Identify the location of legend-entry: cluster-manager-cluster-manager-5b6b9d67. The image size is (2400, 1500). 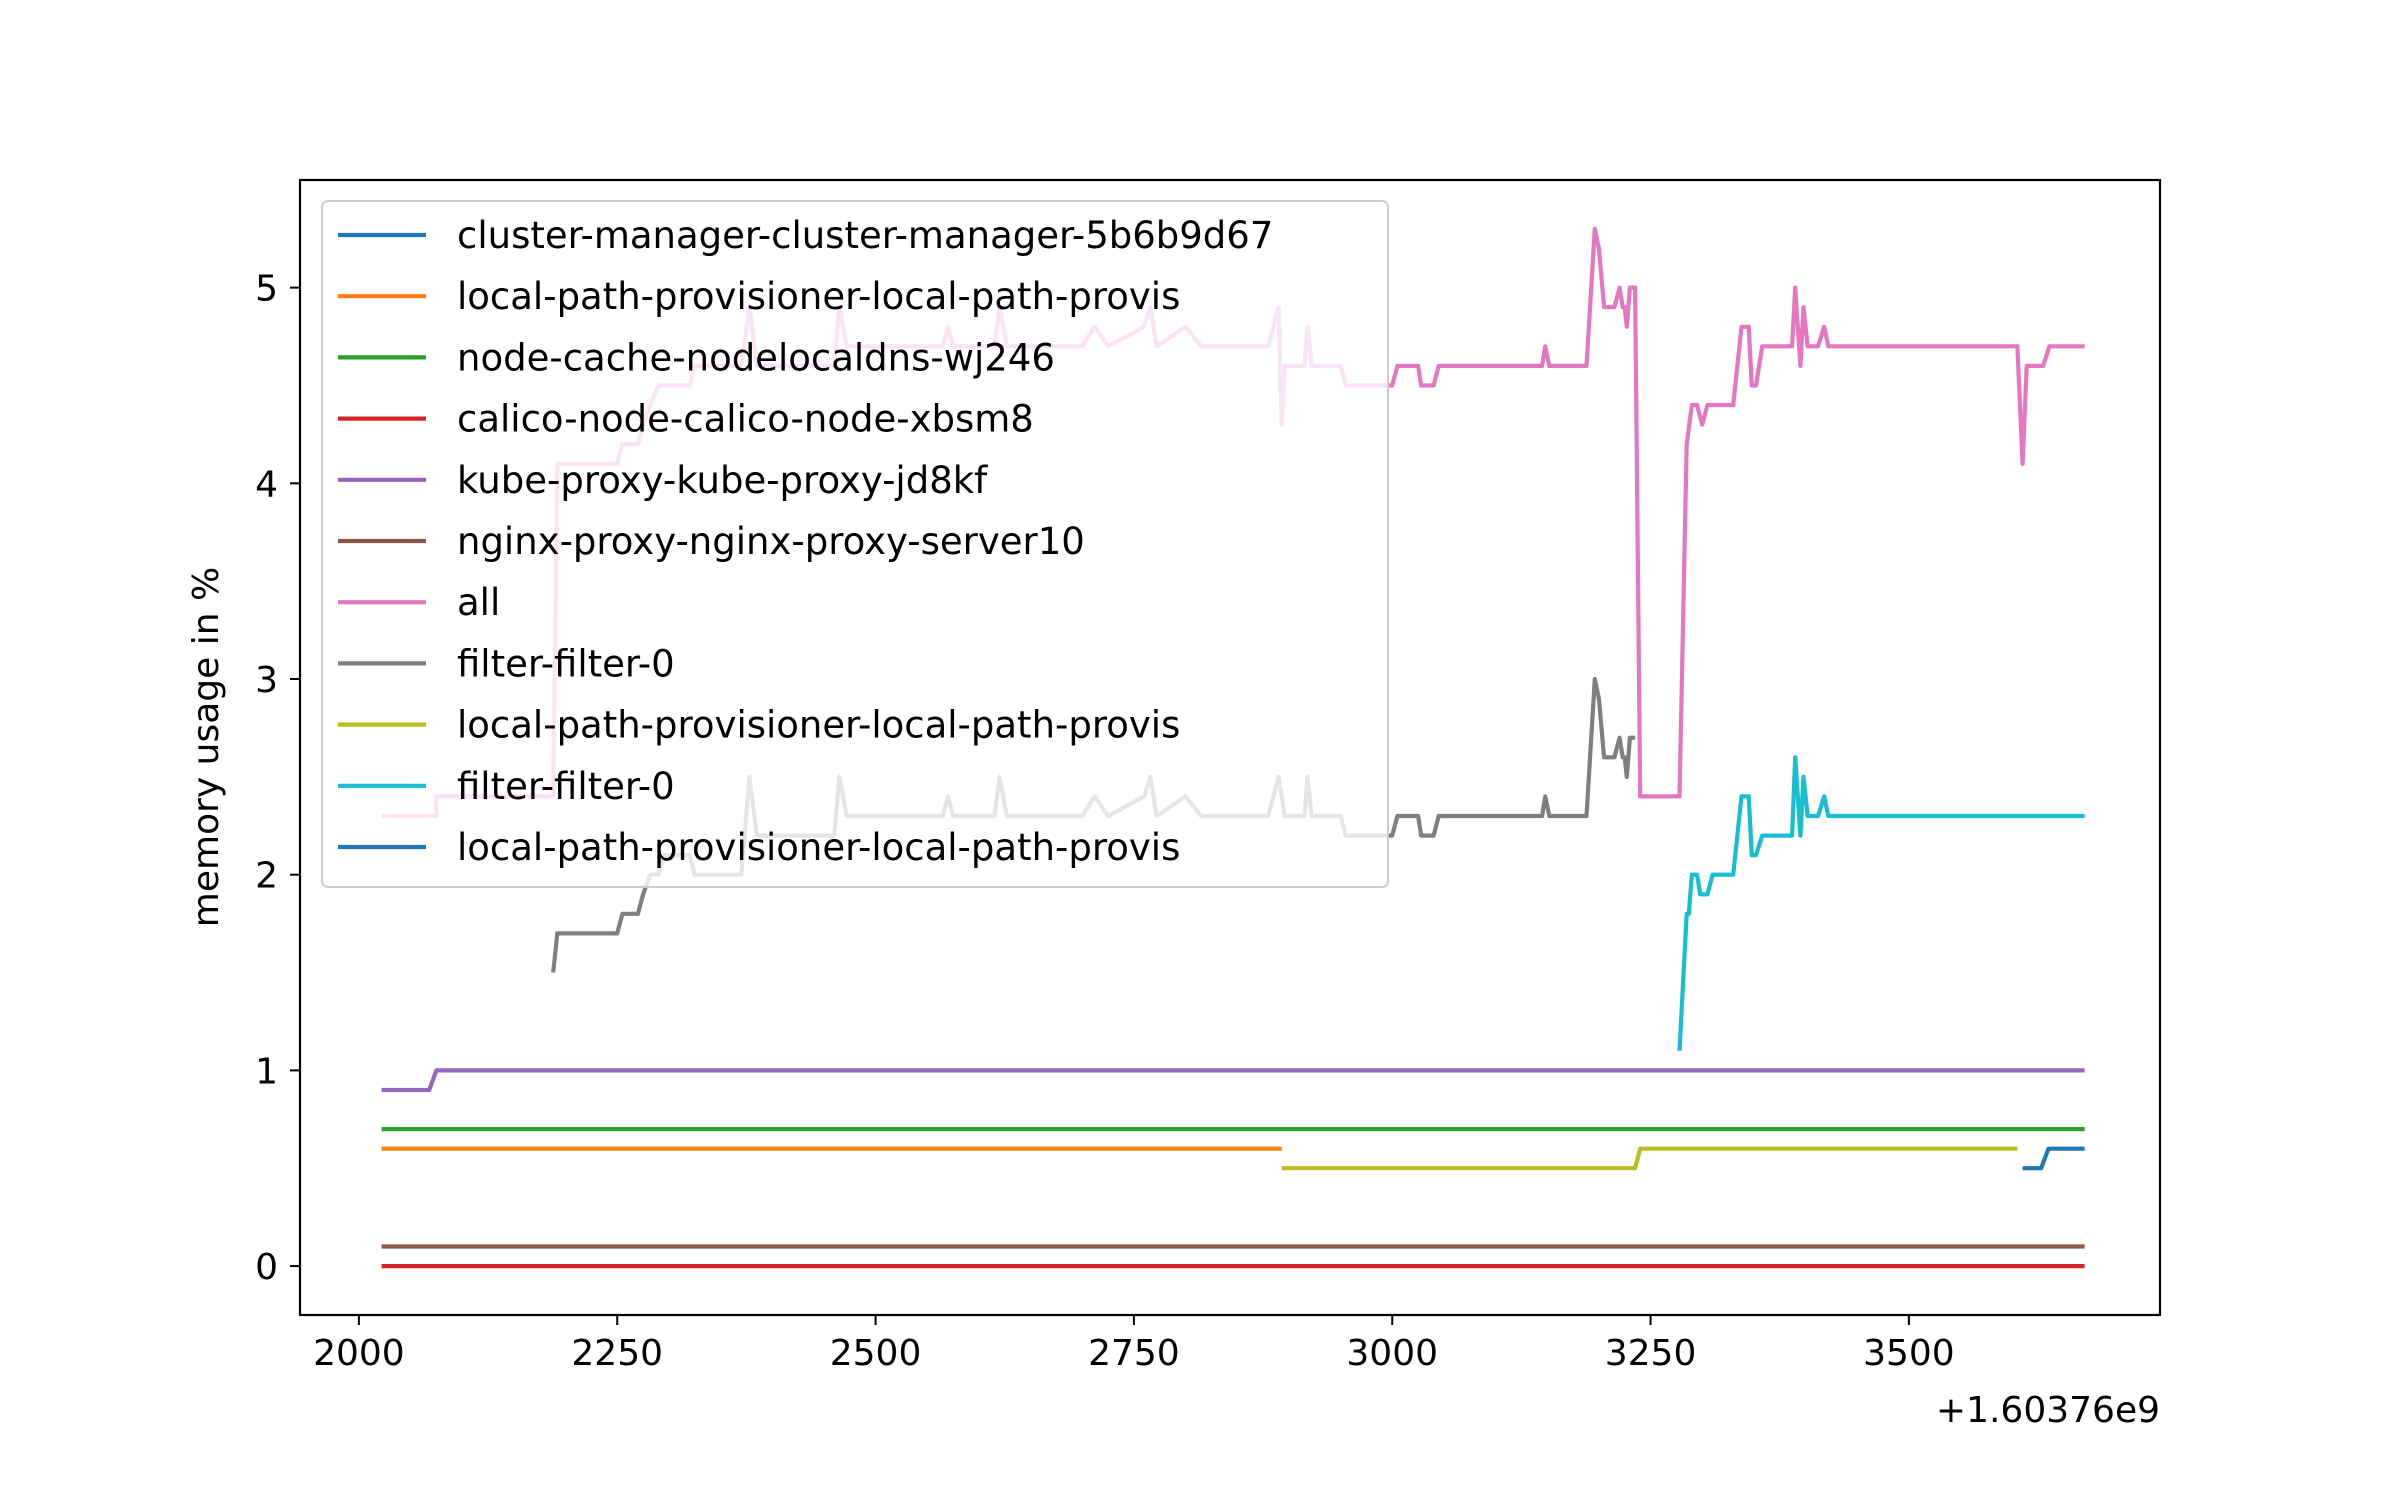
(865, 235).